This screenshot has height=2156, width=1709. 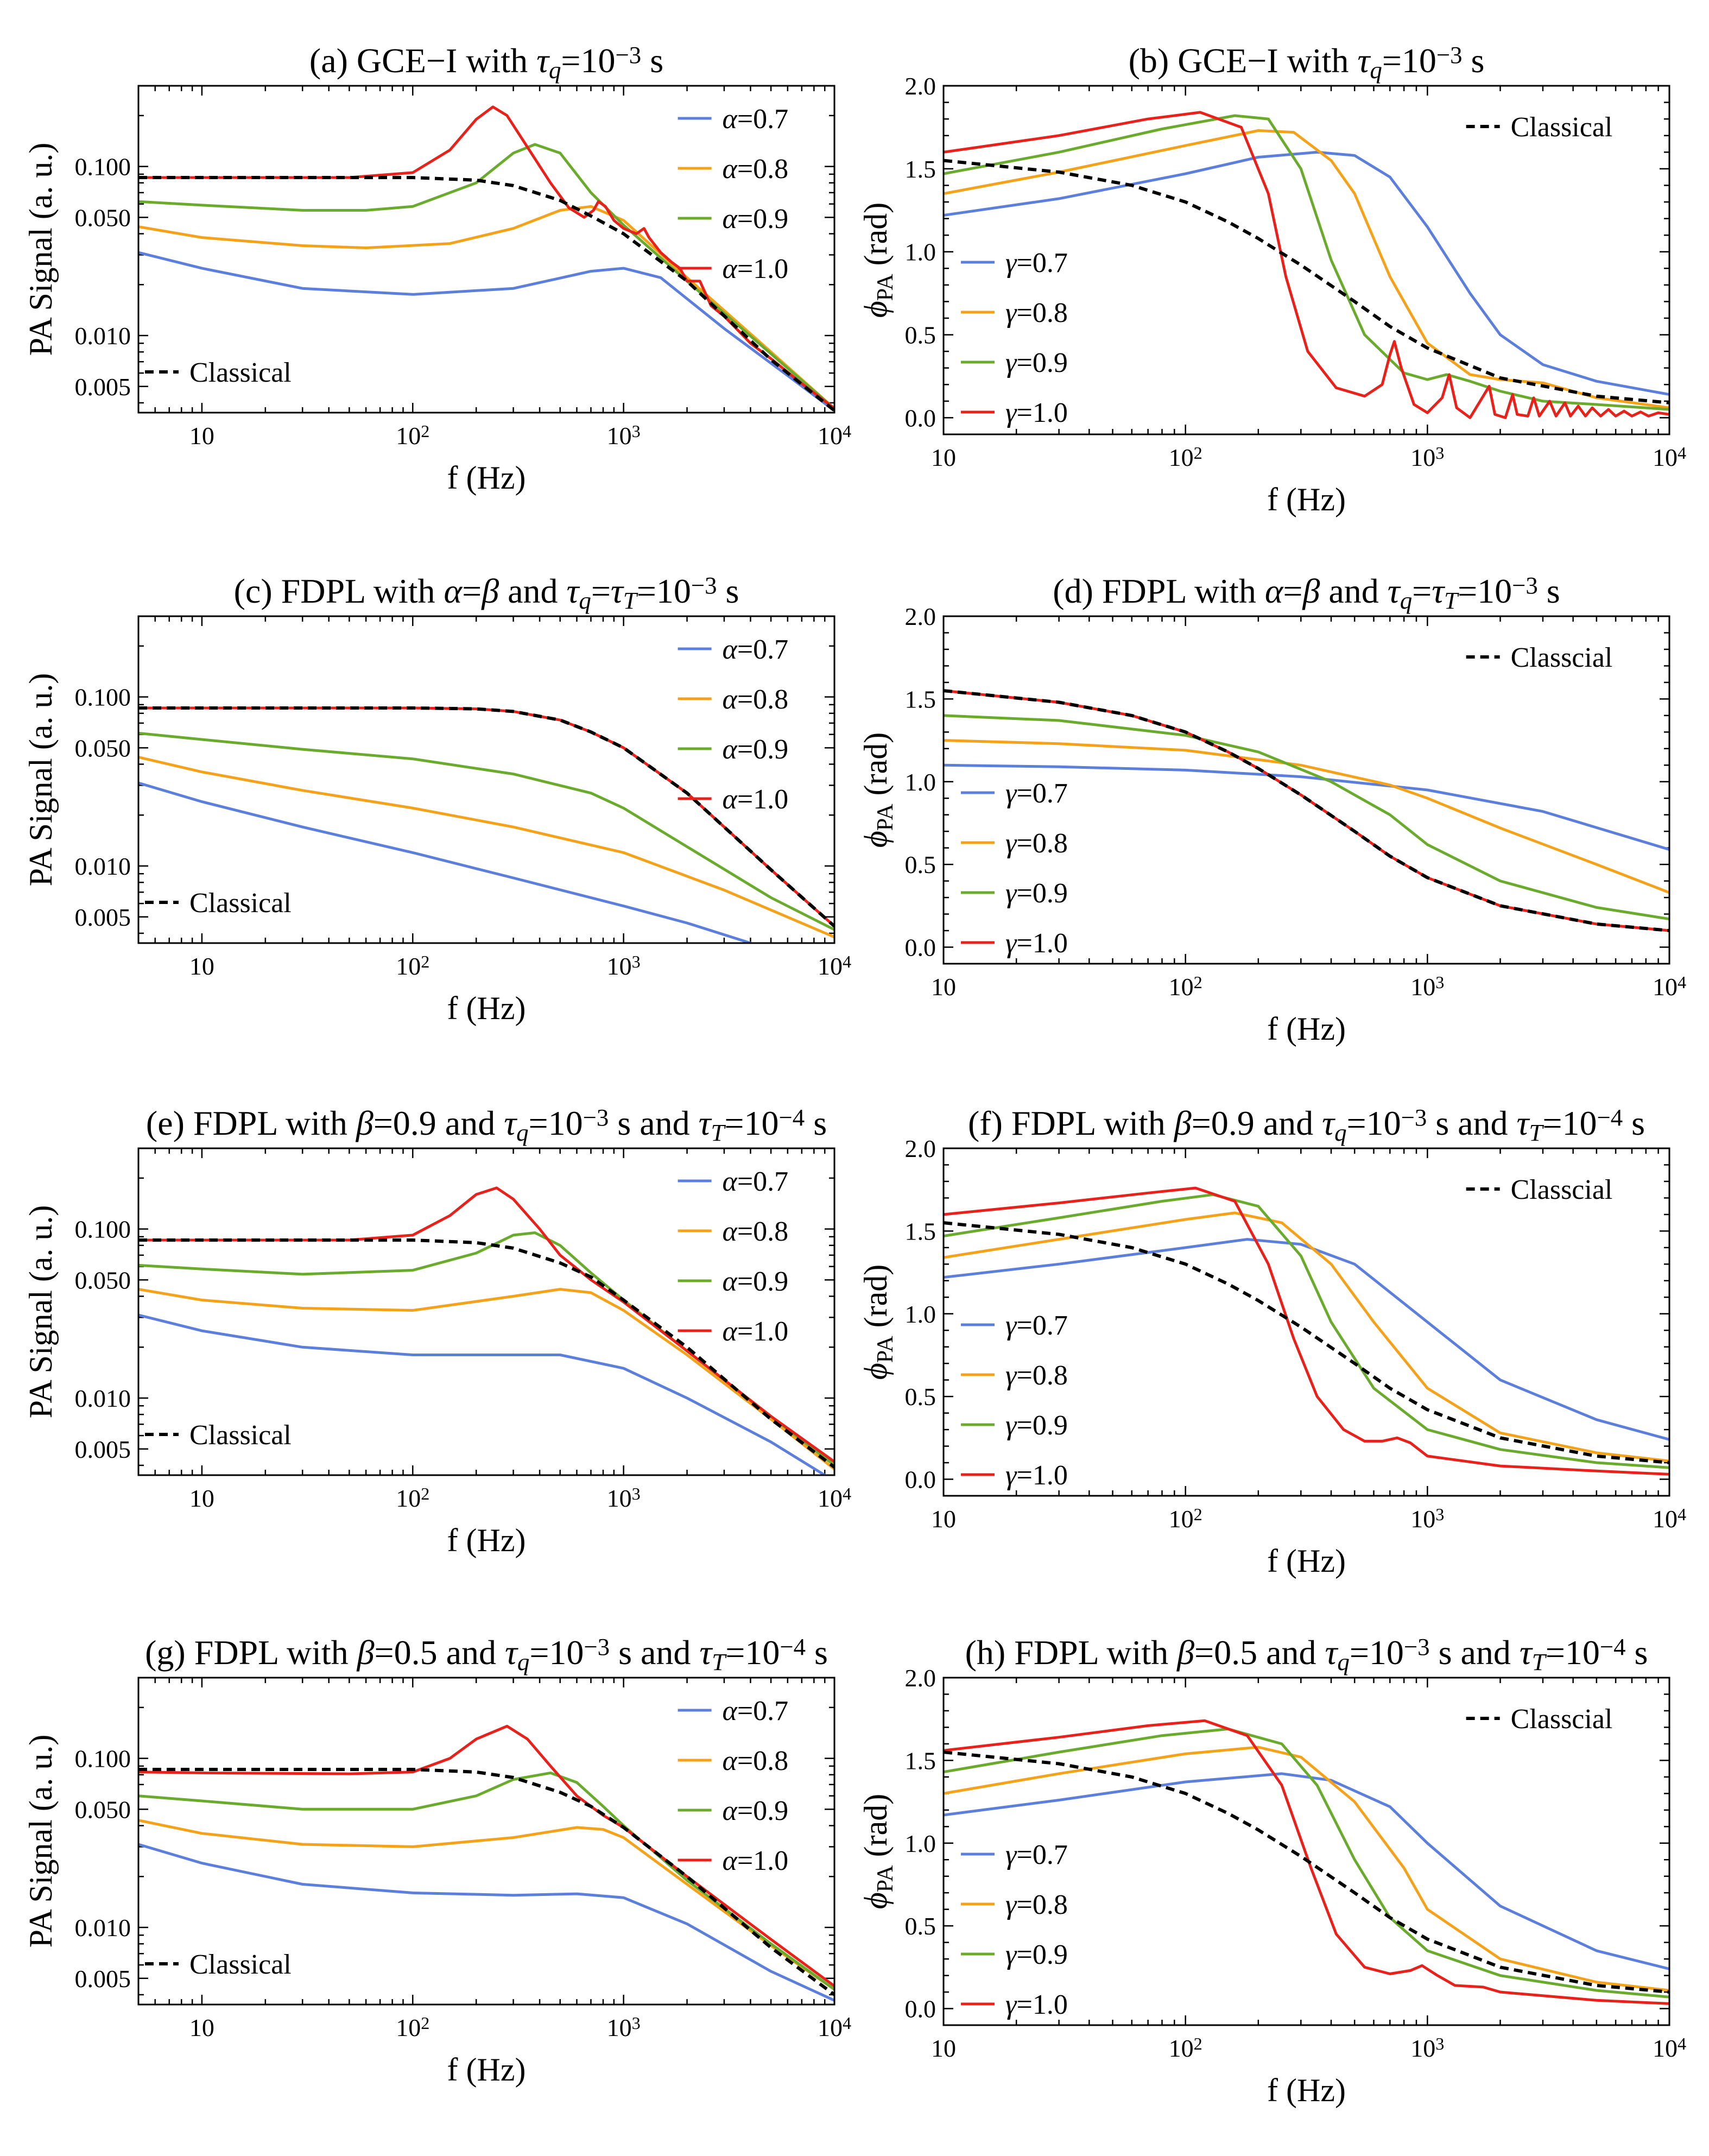 I want to click on y-axis-ticks: 0.005 0.010 0.050 0.100, so click(x=454, y=1321).